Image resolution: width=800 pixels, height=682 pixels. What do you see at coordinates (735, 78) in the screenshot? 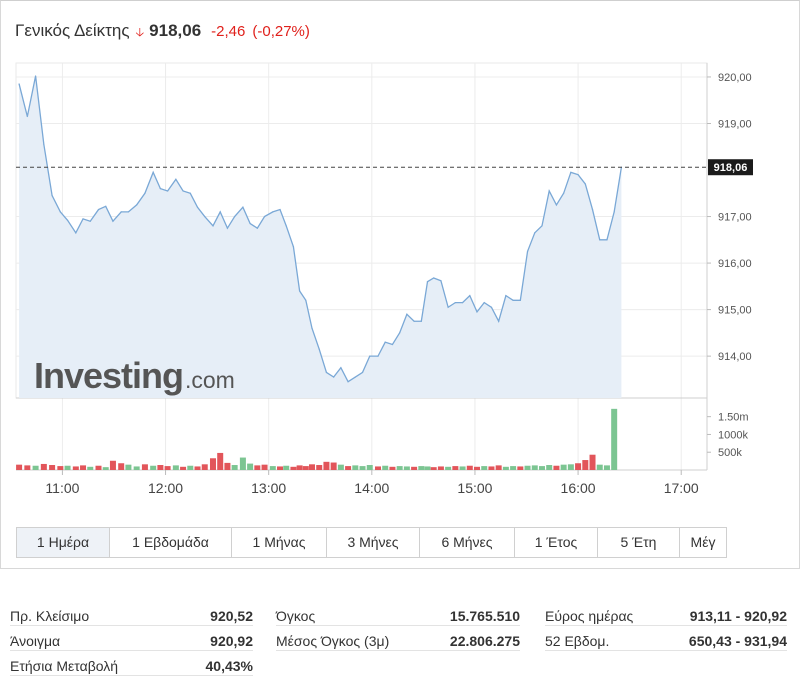
I see `y-tick-label: 920,00` at bounding box center [735, 78].